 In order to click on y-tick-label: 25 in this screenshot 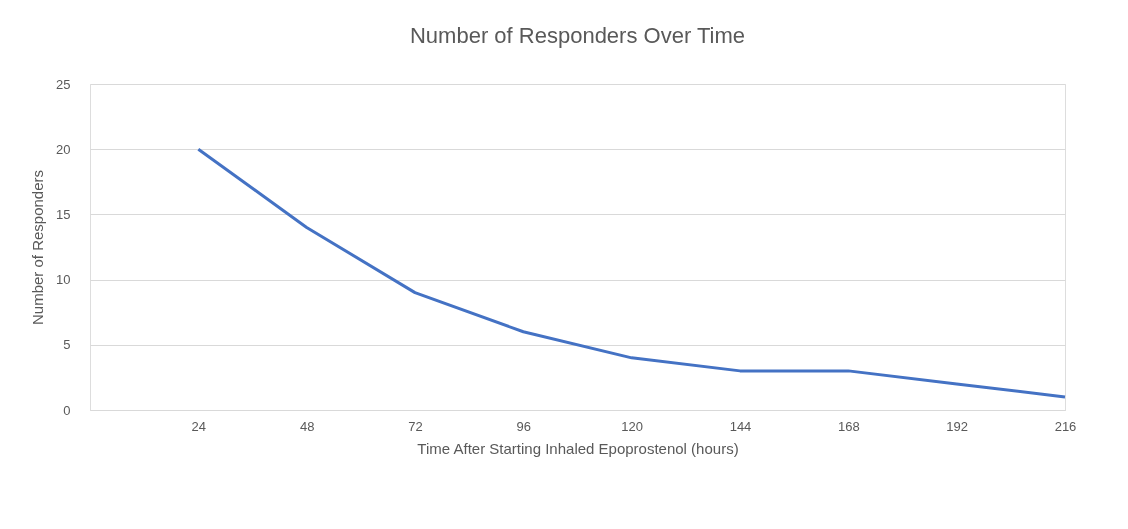, I will do `click(63, 84)`.